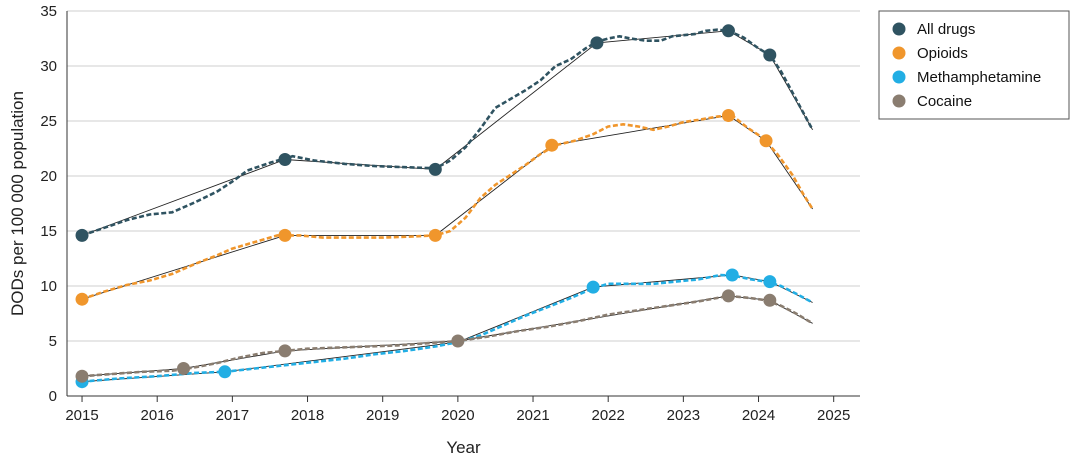 The width and height of the screenshot is (1080, 458). I want to click on y-axis-title: DODs per 100 000 population, so click(17, 203).